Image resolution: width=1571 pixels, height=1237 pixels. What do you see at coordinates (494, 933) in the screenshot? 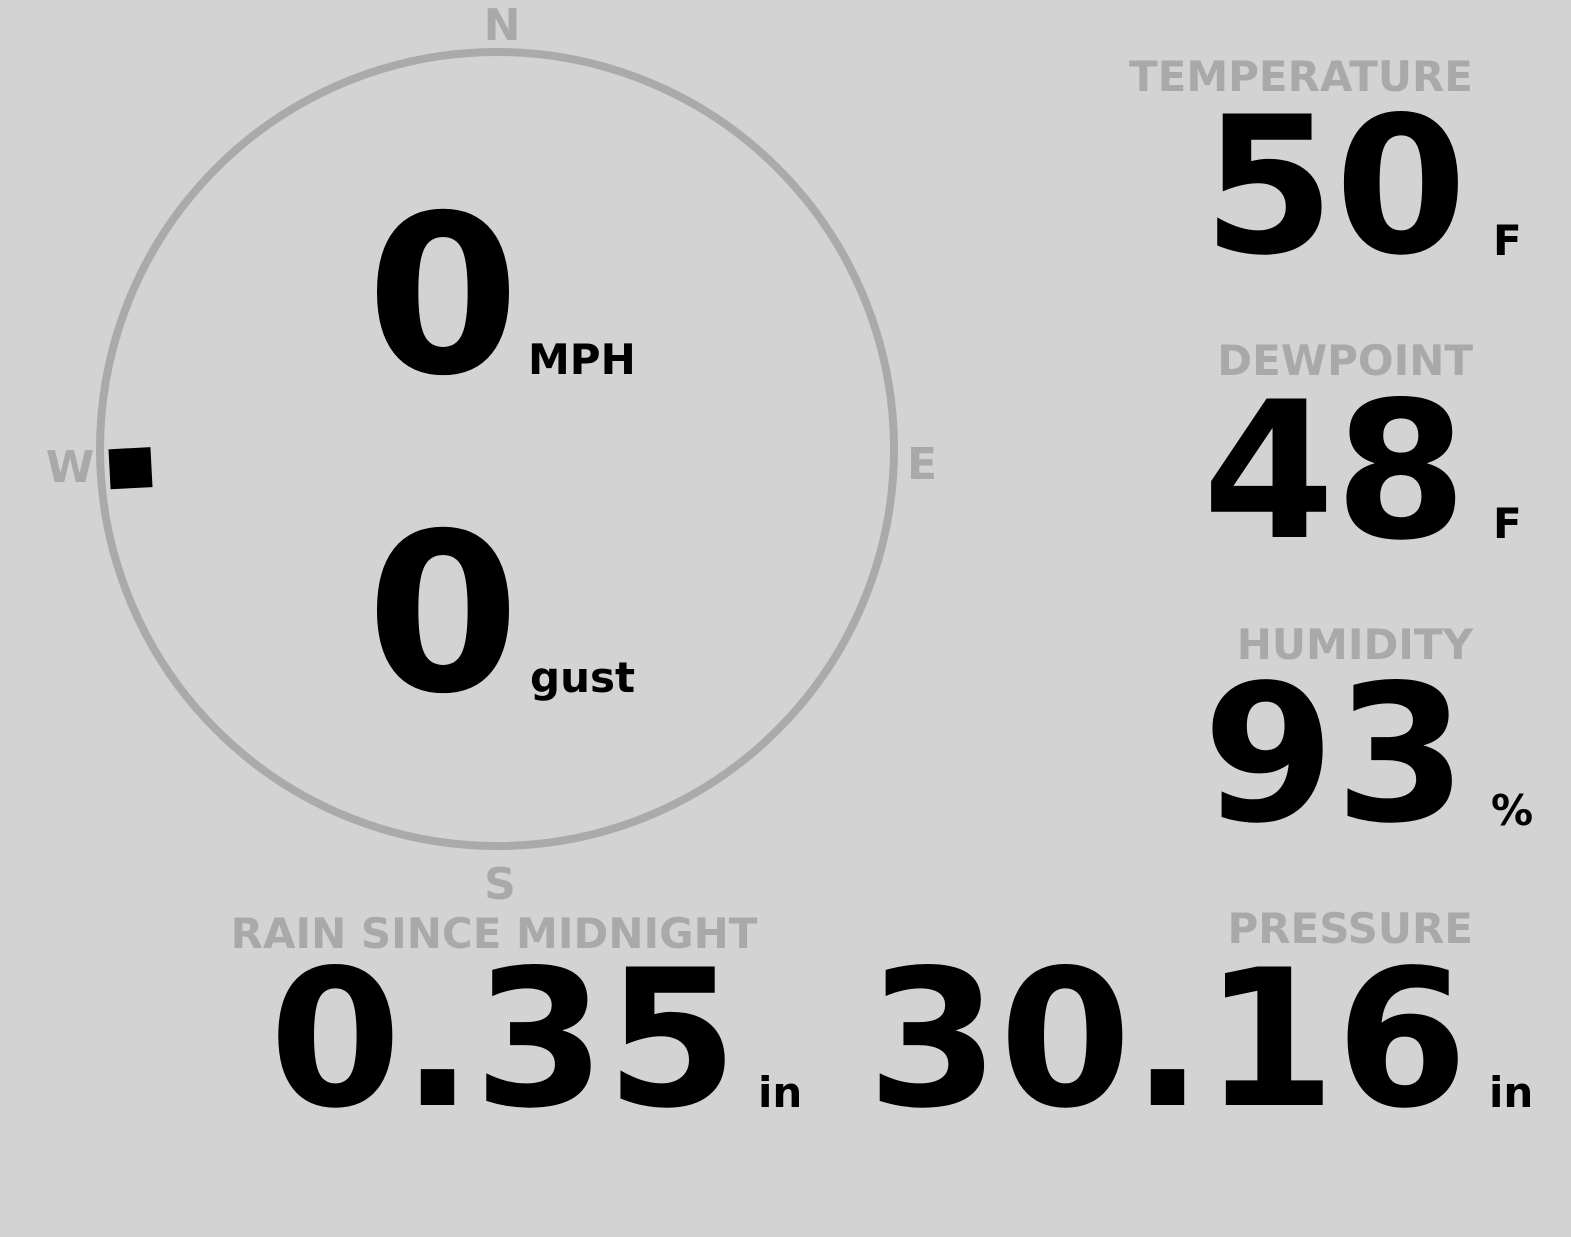
I see `rain-label: RAIN SINCE MIDNIGHT` at bounding box center [494, 933].